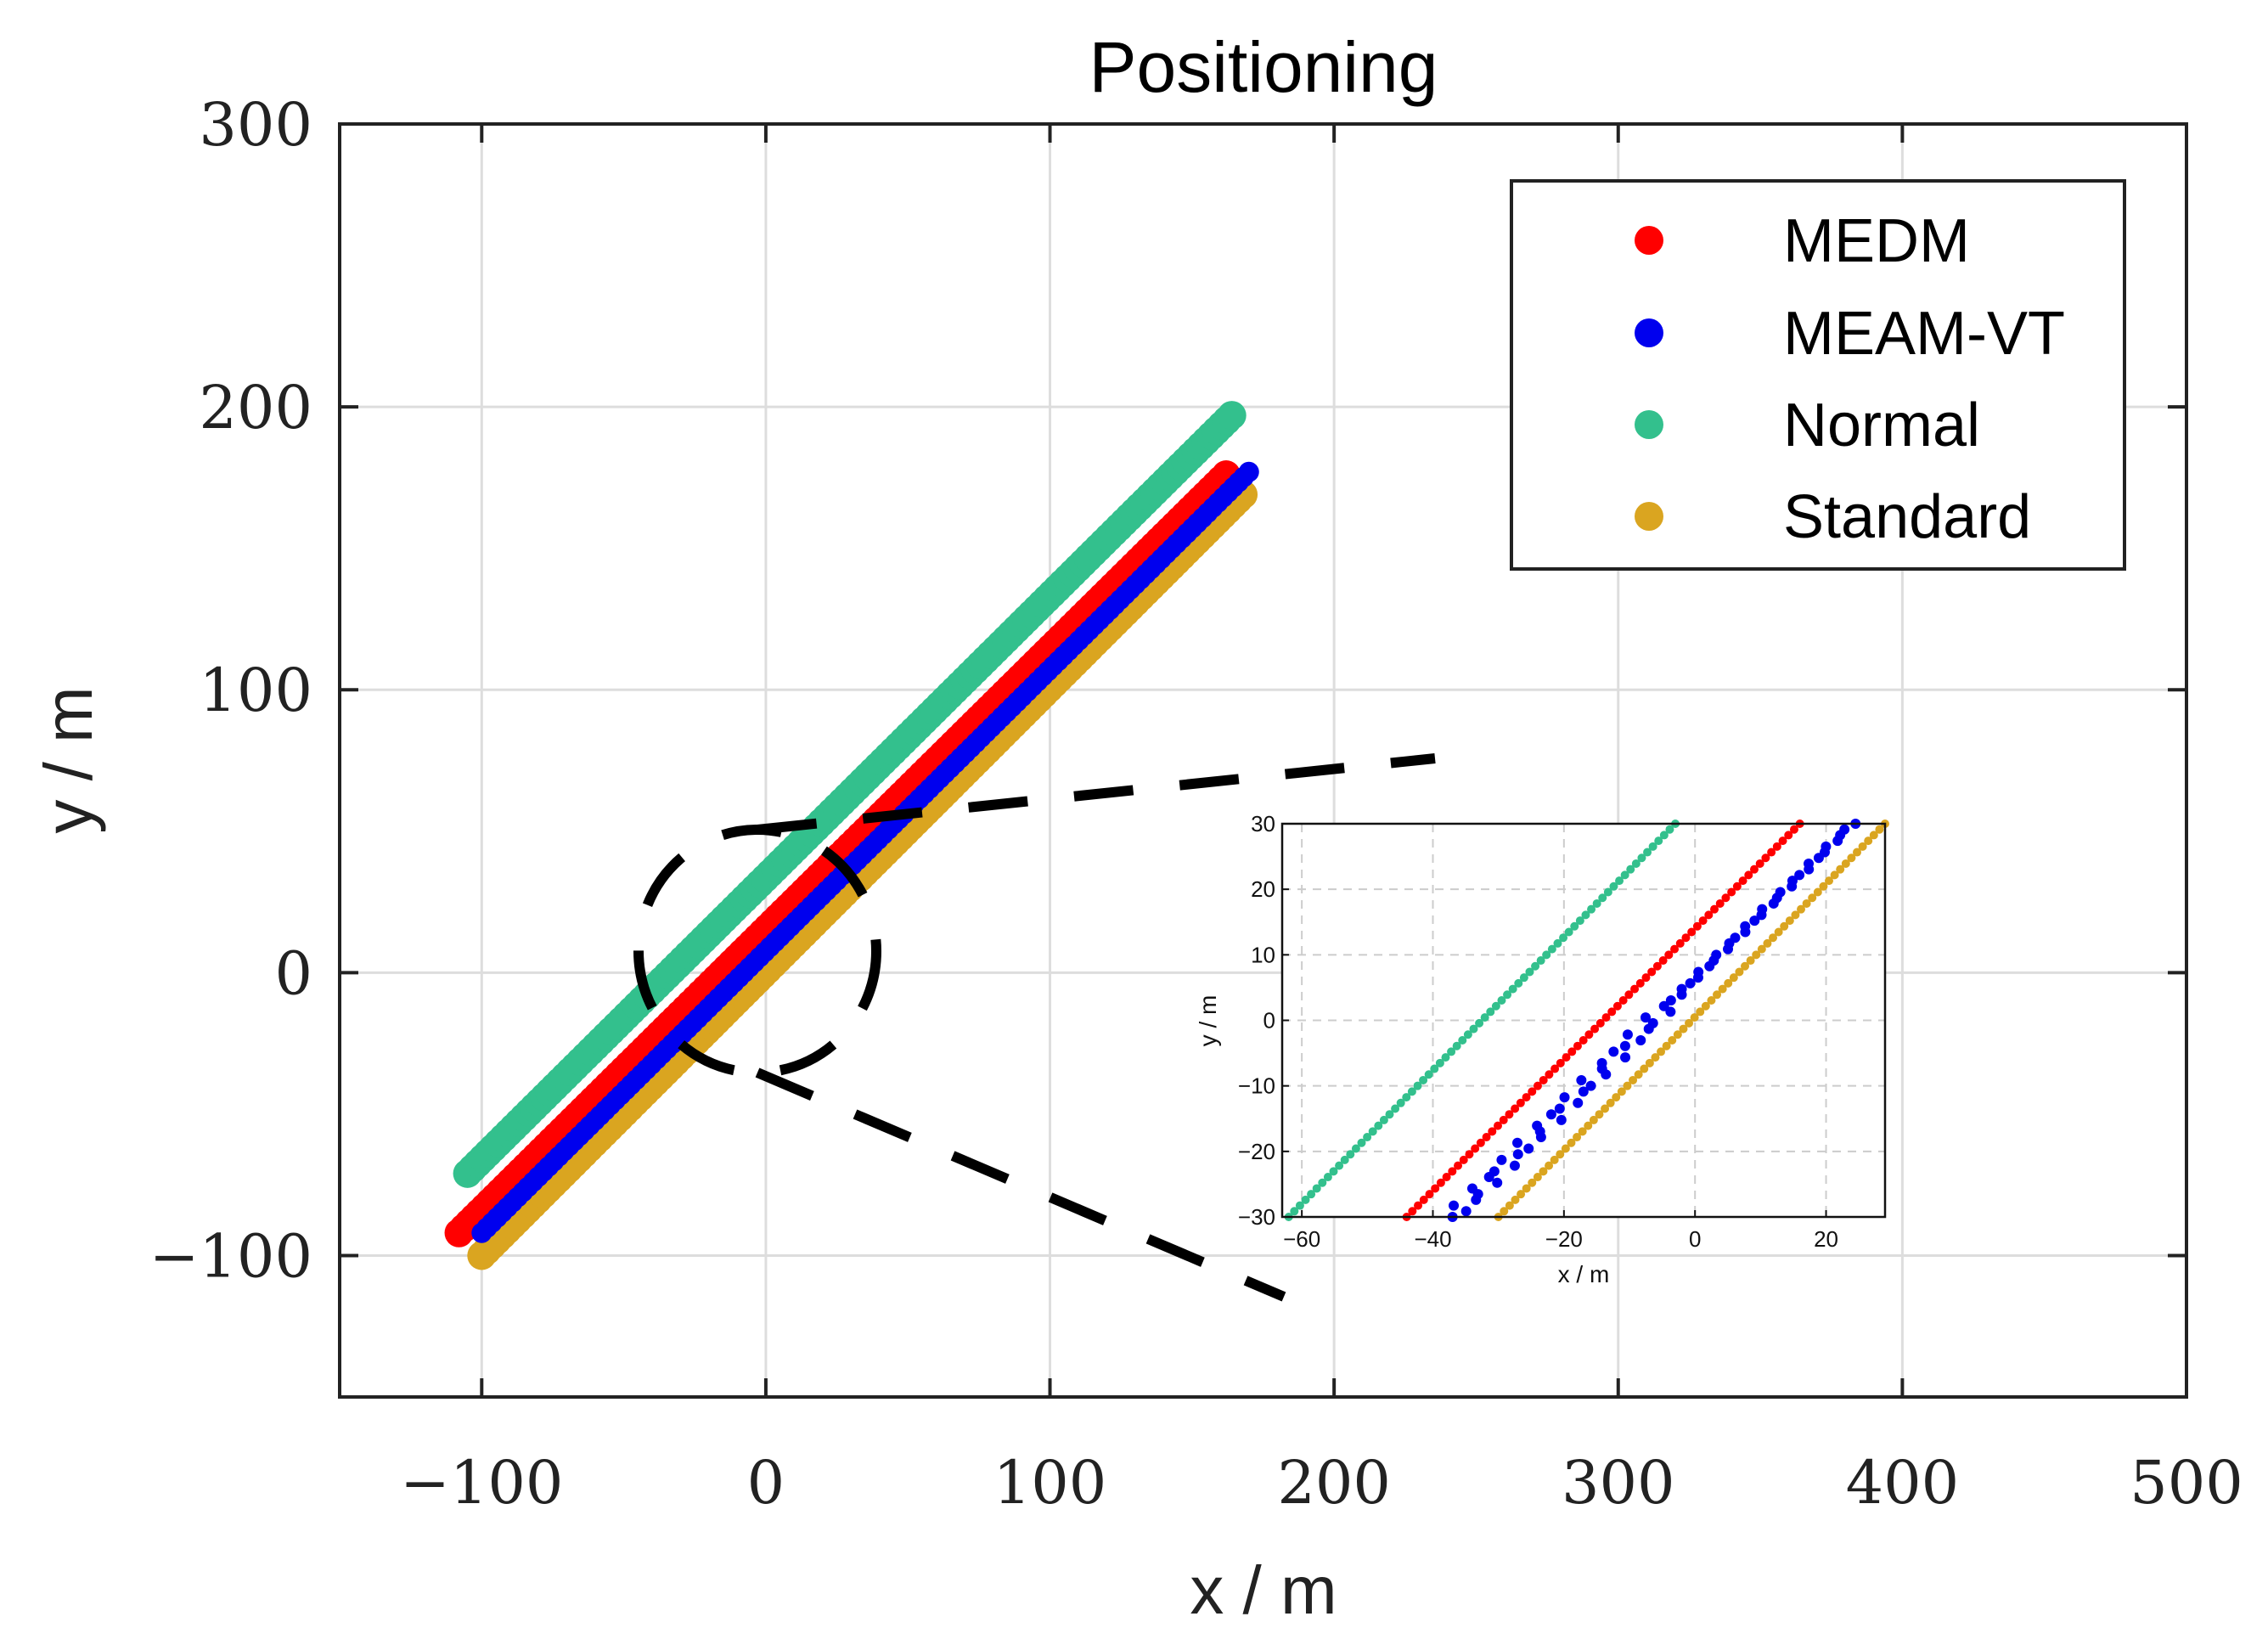 This screenshot has width=2268, height=1639. I want to click on y-tick-label: 300, so click(255, 125).